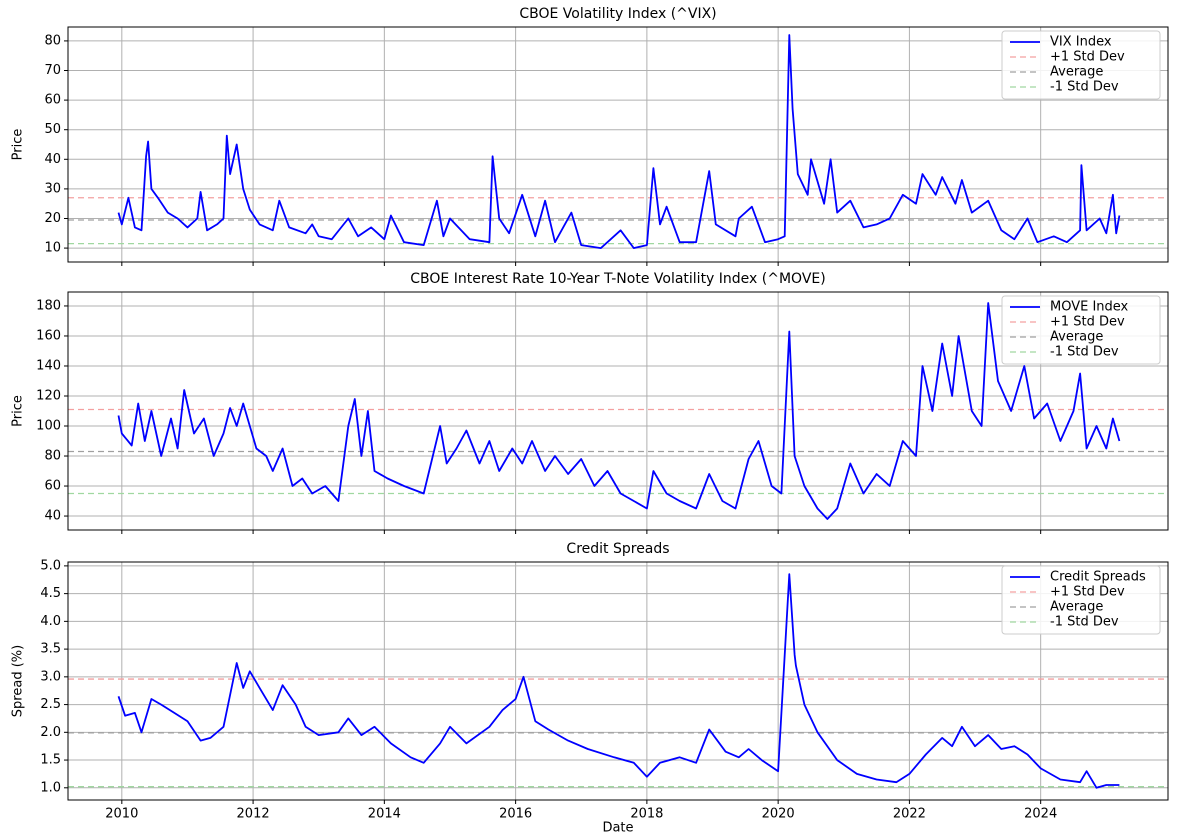 The height and width of the screenshot is (837, 1177). What do you see at coordinates (50, 676) in the screenshot?
I see `y-tick-label: 3.0` at bounding box center [50, 676].